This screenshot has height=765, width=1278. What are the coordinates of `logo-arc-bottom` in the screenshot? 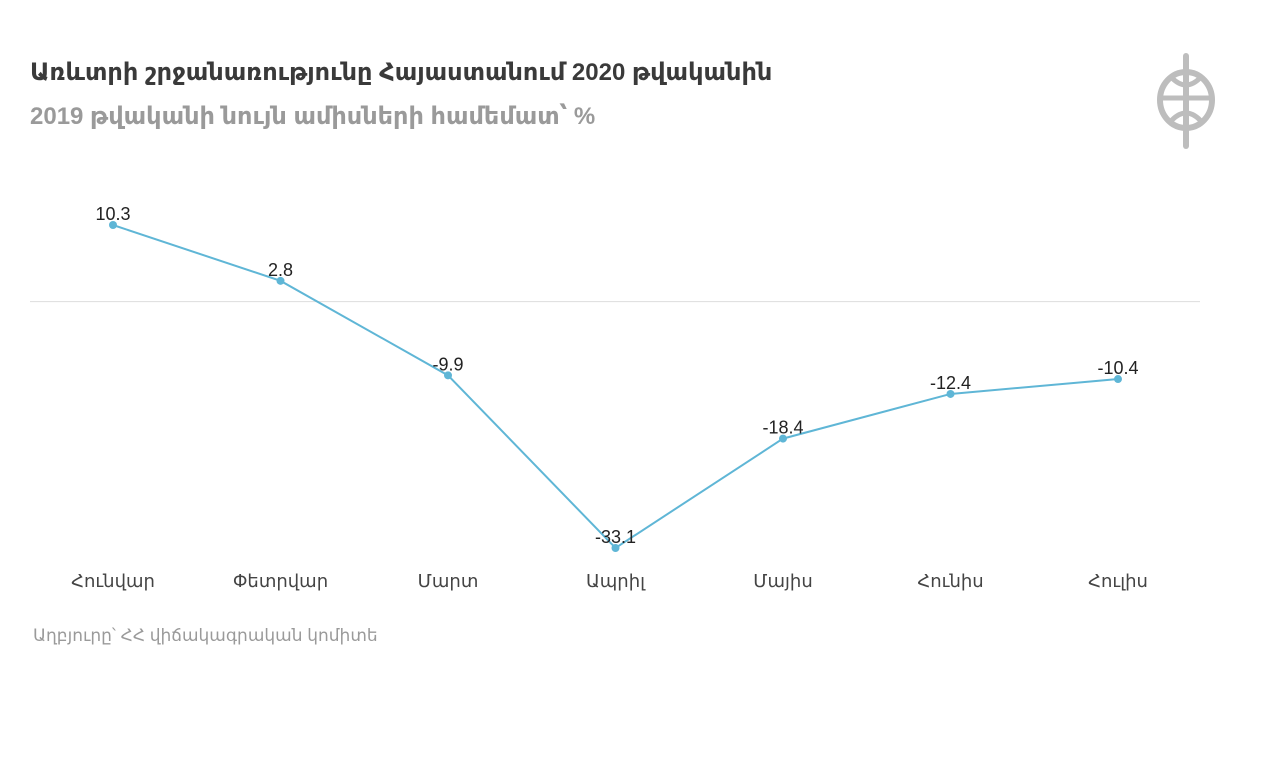 It's located at (1186, 116).